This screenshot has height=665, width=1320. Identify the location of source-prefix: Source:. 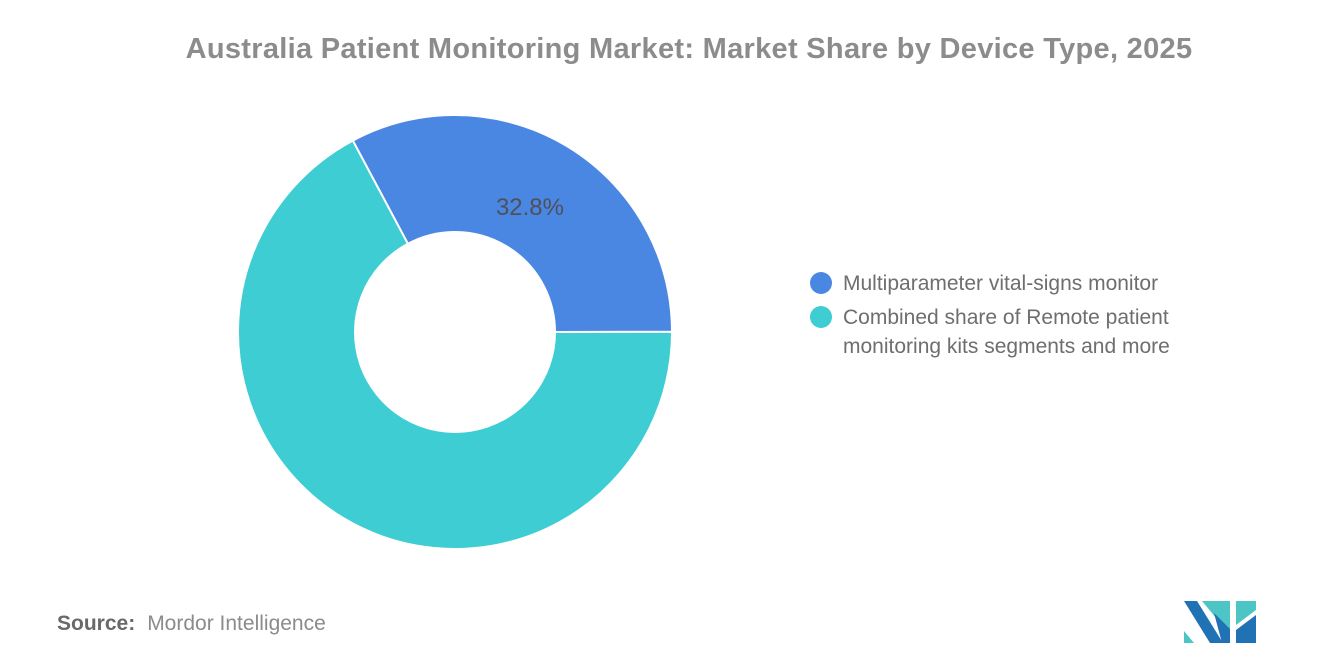
(96, 623).